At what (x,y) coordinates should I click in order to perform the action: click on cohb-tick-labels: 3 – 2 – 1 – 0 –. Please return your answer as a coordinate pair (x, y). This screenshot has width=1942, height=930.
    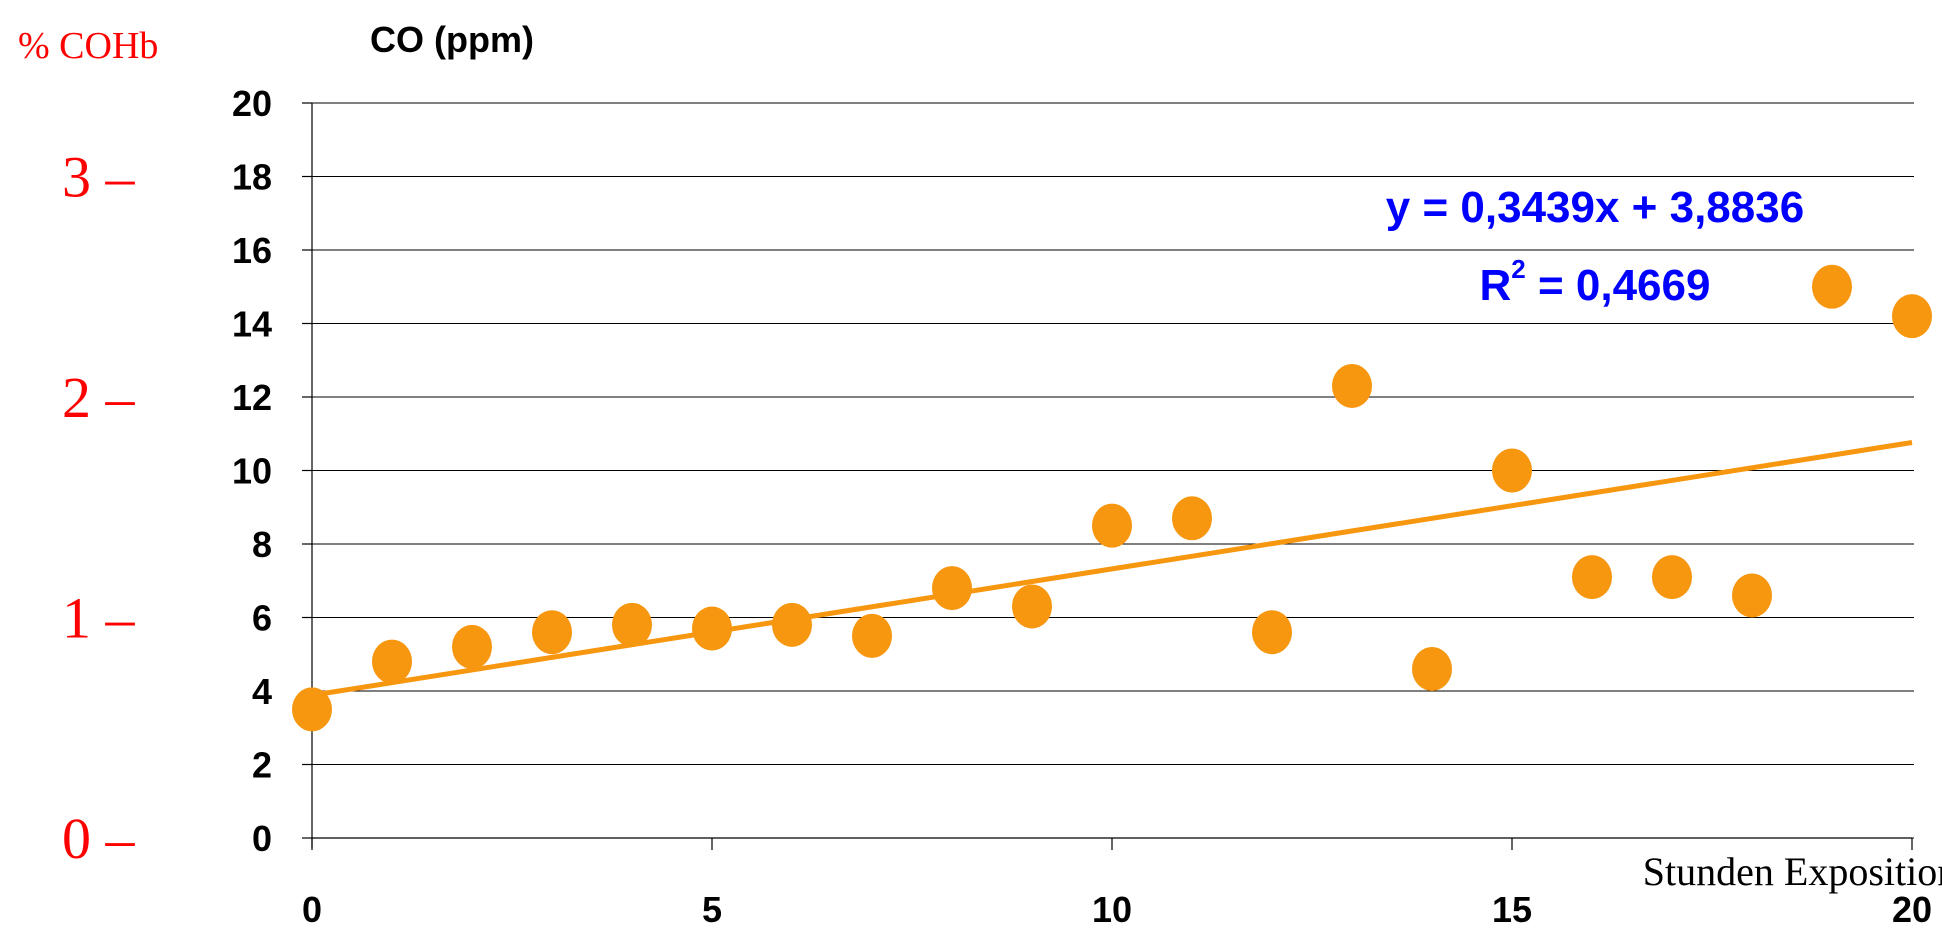
    Looking at the image, I should click on (99, 508).